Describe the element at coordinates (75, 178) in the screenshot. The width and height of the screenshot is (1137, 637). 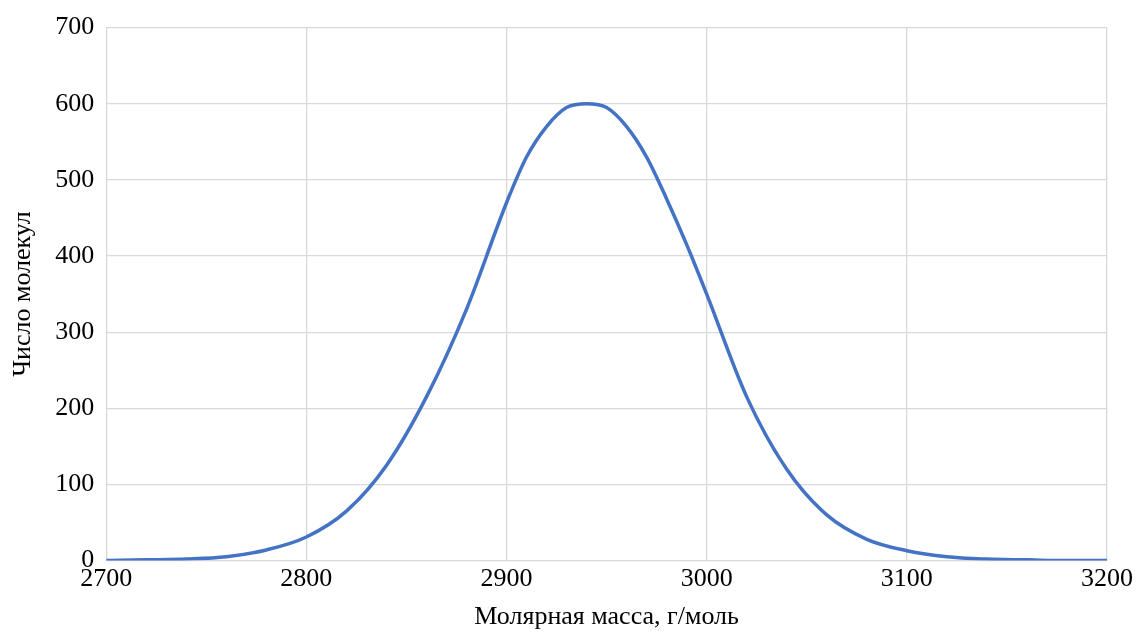
I see `y-tick-label: 500` at that location.